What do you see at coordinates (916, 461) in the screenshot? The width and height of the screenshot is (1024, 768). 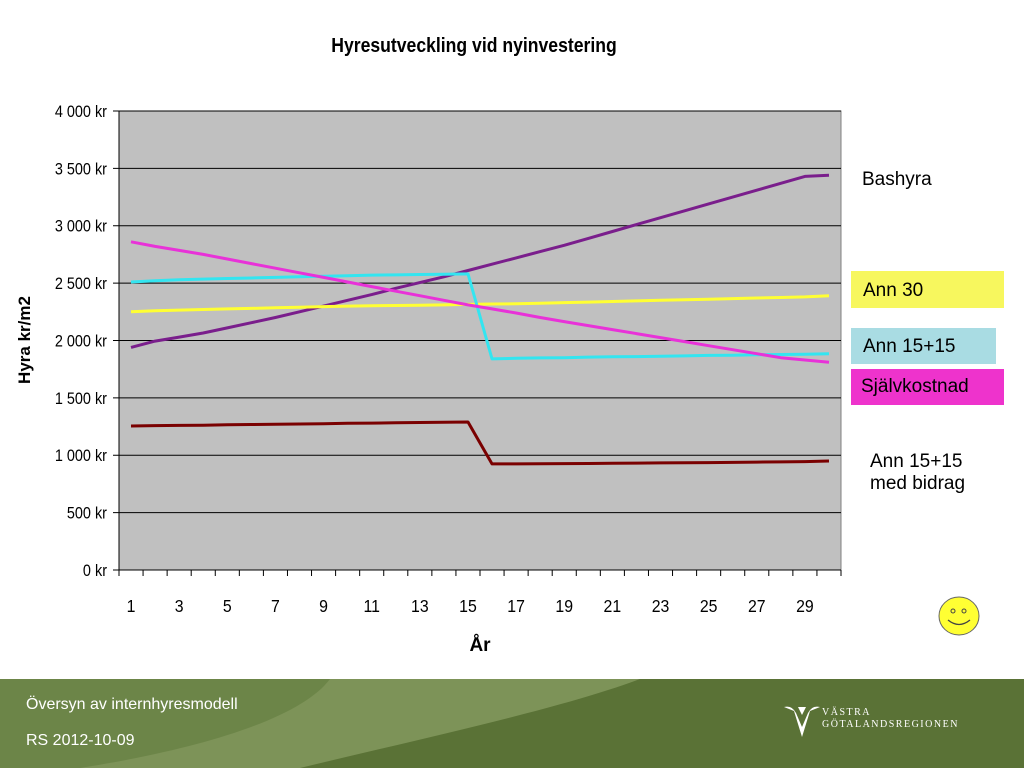 I see `legend-bidrag-line1: Ann 15+15` at bounding box center [916, 461].